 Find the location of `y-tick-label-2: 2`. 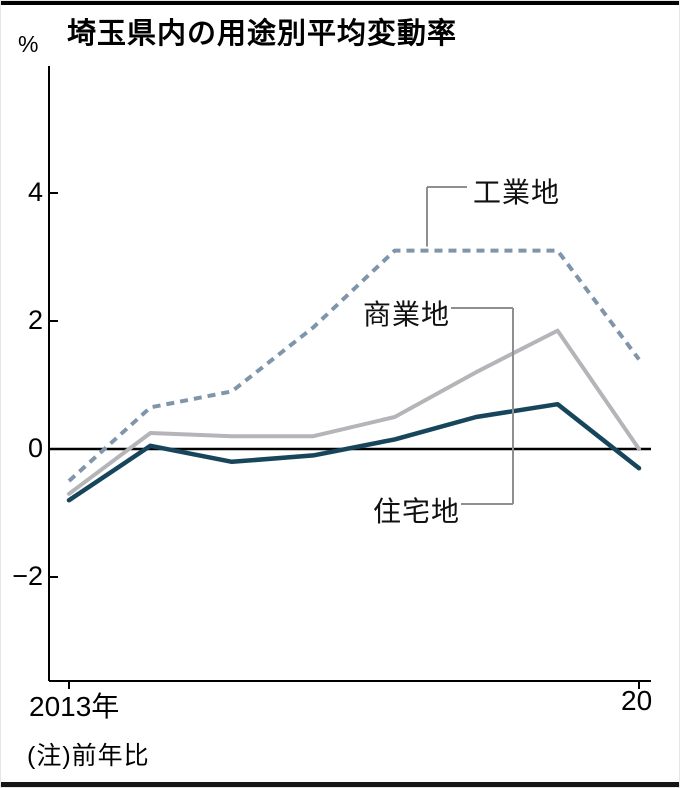

y-tick-label-2: 2 is located at coordinates (35, 320).